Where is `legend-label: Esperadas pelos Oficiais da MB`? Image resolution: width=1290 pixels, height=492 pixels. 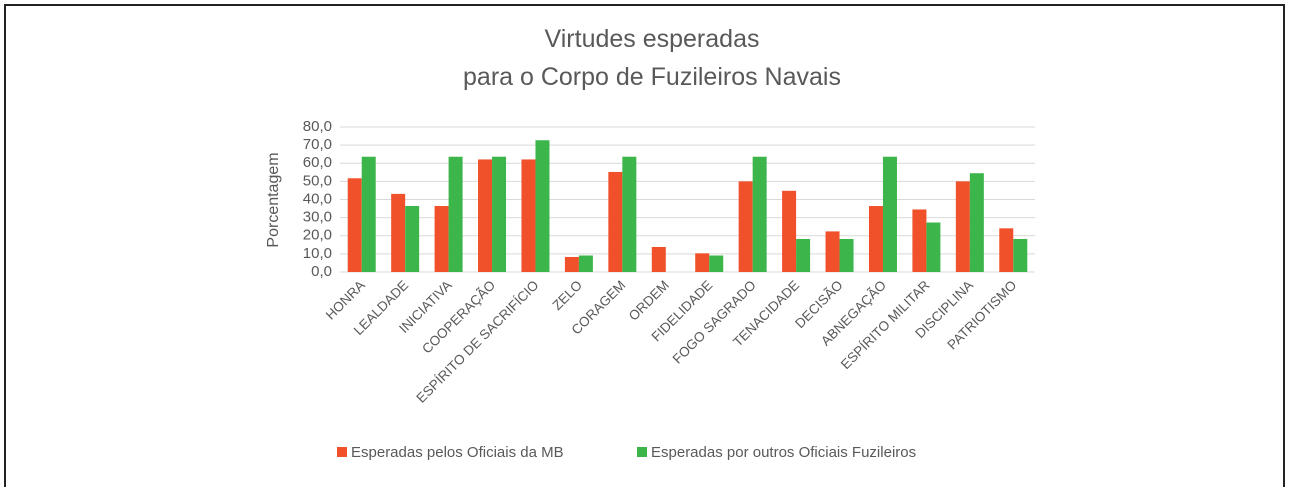
legend-label: Esperadas pelos Oficiais da MB is located at coordinates (457, 452).